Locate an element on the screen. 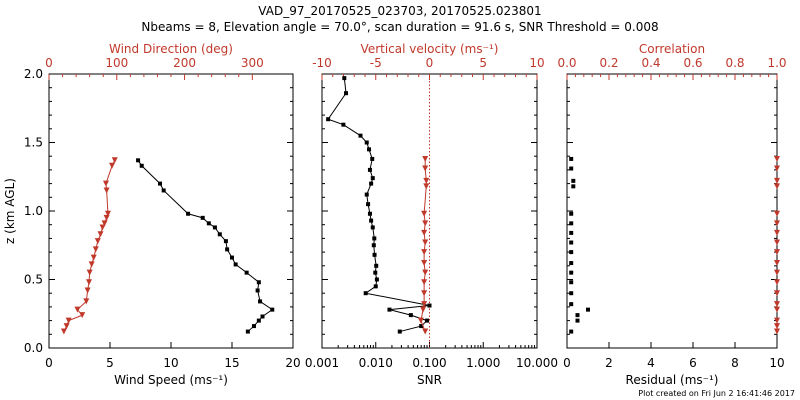 The height and width of the screenshot is (400, 800). bottom-tick-label: 6 is located at coordinates (693, 363).